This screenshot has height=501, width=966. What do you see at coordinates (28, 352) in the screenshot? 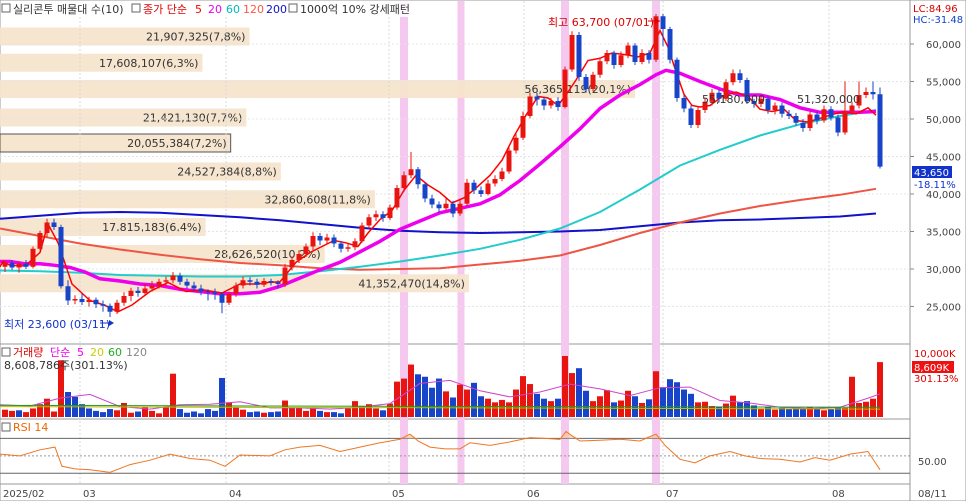
I see `volume-label: 거래량` at bounding box center [28, 352].